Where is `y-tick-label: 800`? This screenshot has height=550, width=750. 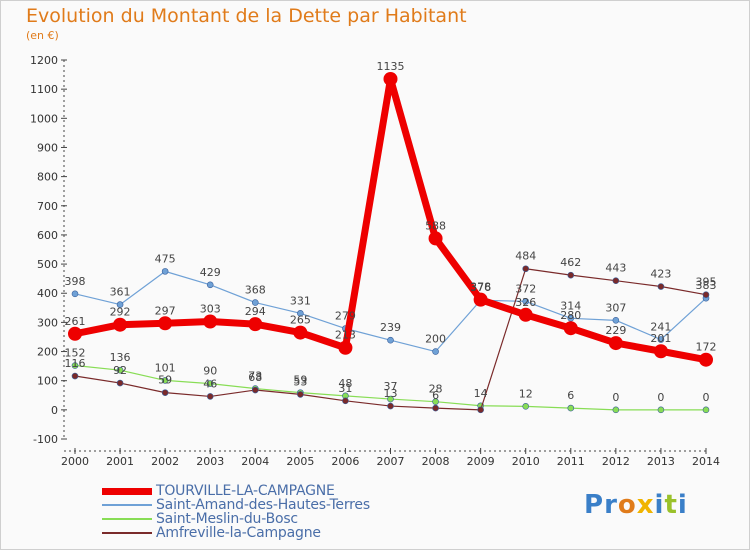 y-tick-label: 800 is located at coordinates (47, 177).